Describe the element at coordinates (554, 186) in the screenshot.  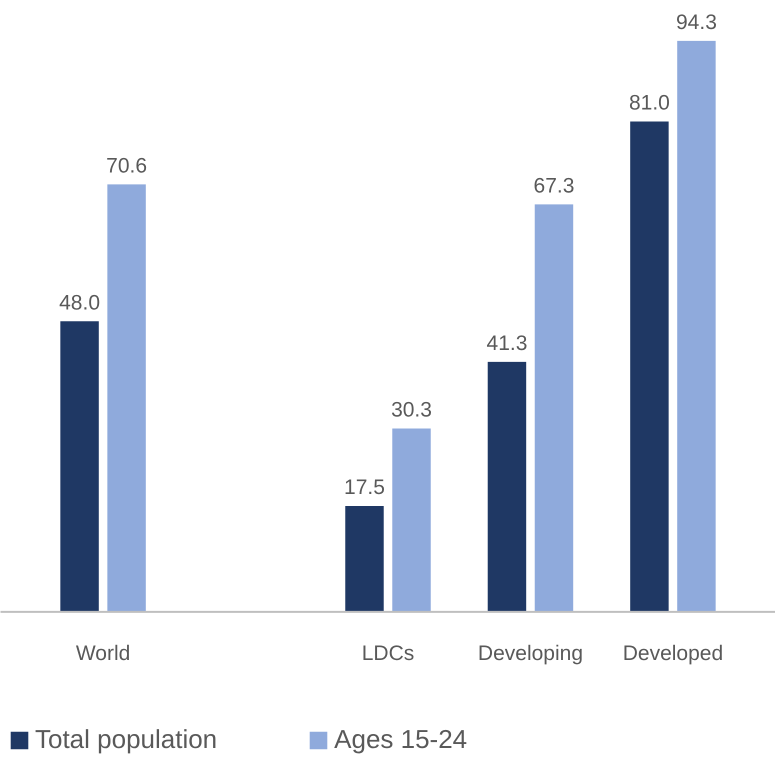
I see `data-label: 67.3` at that location.